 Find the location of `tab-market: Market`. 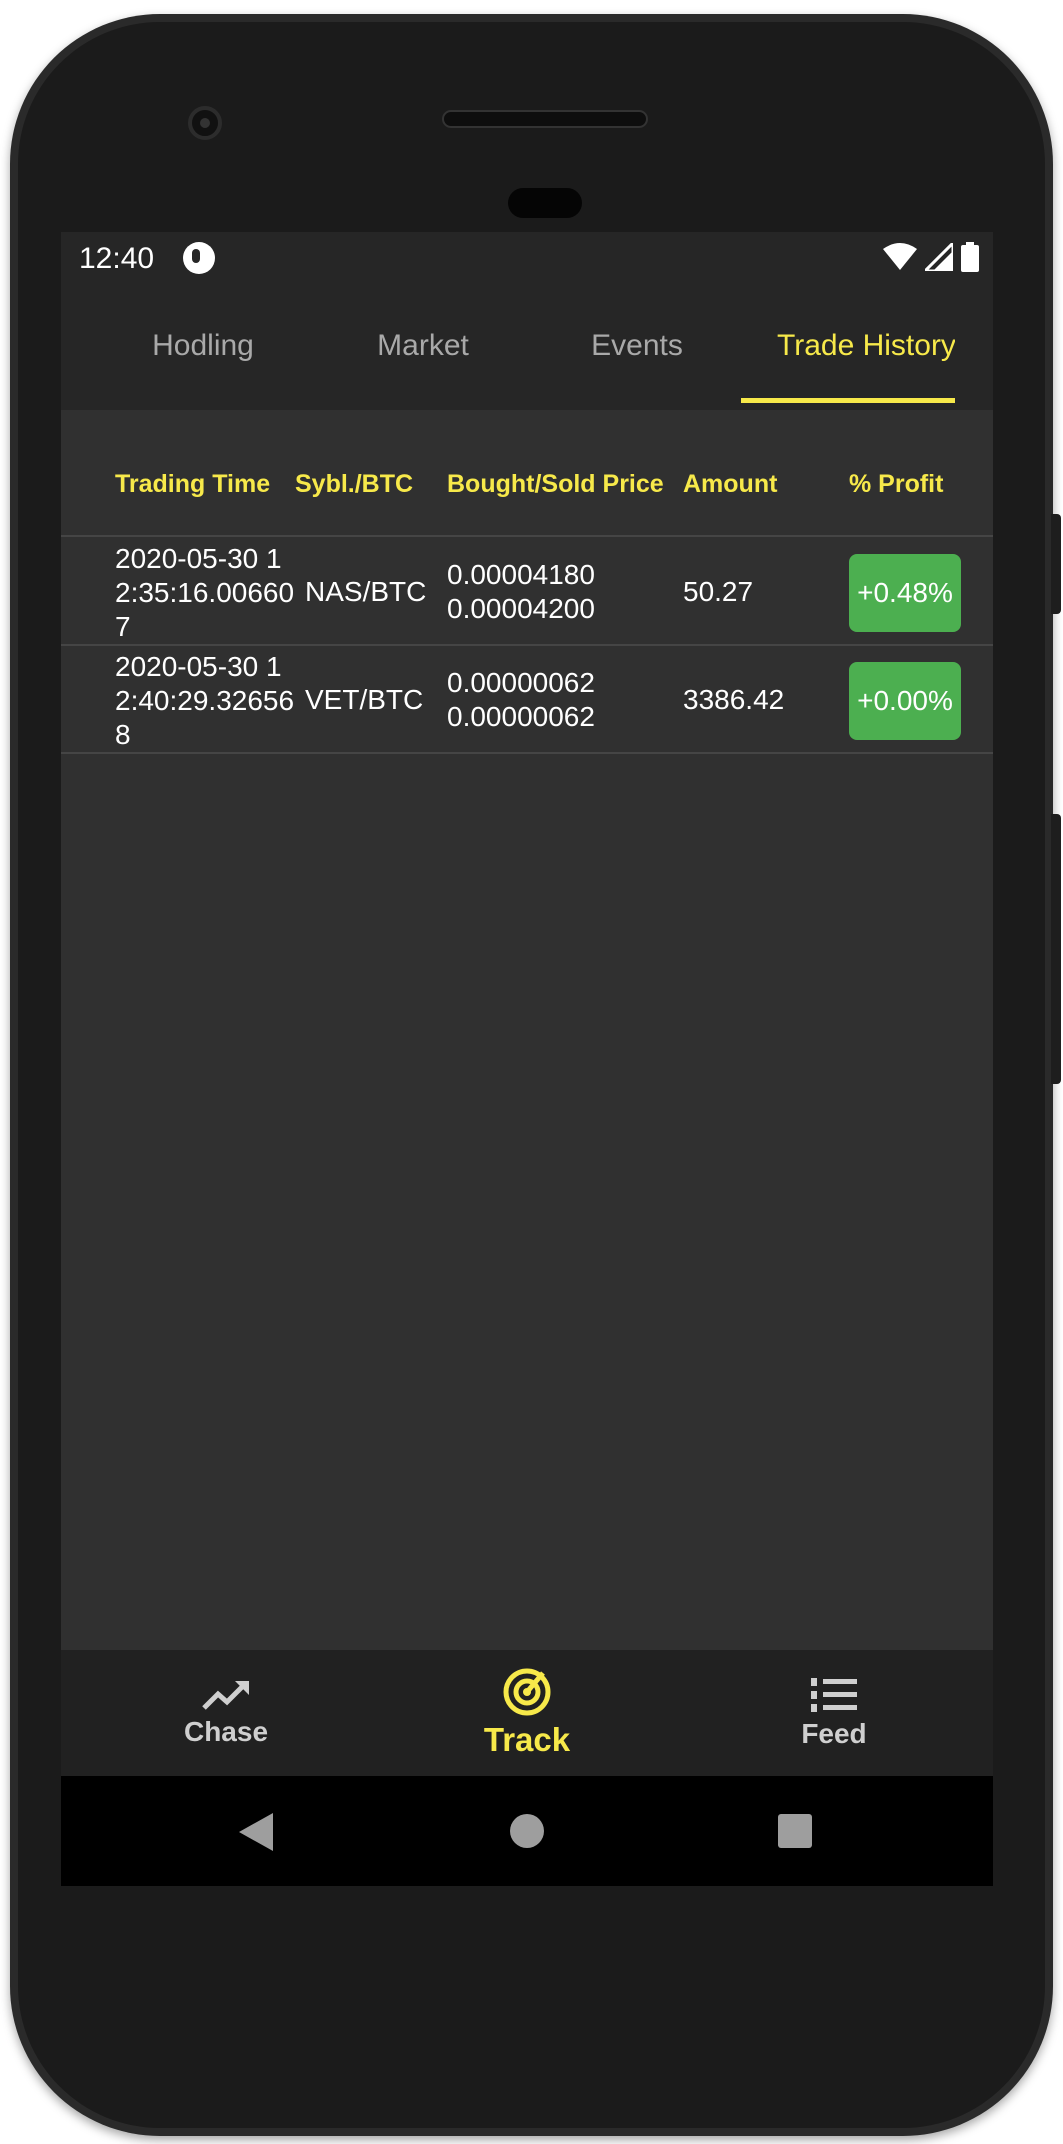

tab-market: Market is located at coordinates (423, 346).